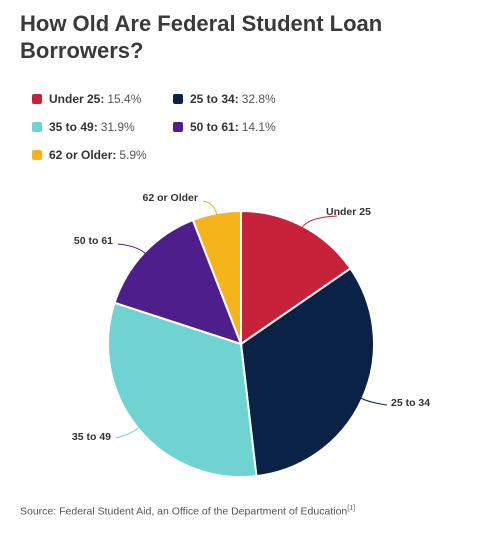 This screenshot has height=553, width=494. What do you see at coordinates (71, 127) in the screenshot?
I see `legend-label: 35 to 49` at bounding box center [71, 127].